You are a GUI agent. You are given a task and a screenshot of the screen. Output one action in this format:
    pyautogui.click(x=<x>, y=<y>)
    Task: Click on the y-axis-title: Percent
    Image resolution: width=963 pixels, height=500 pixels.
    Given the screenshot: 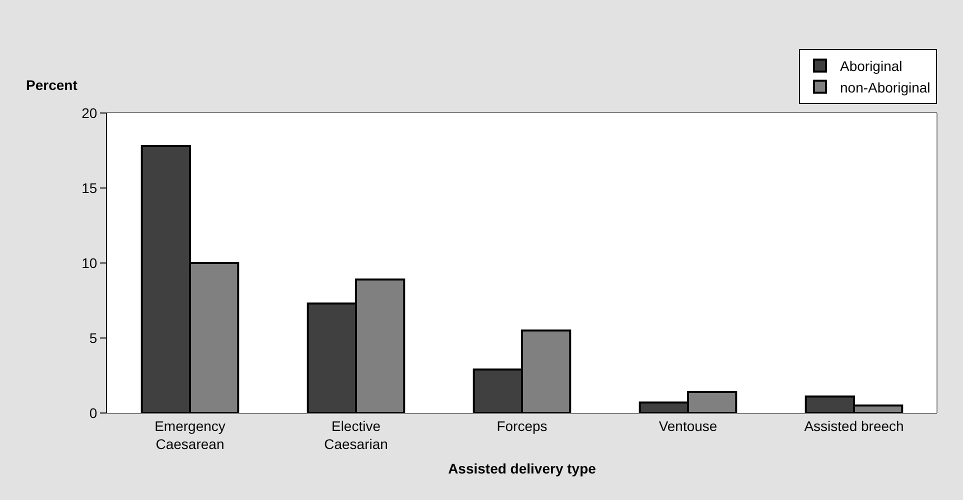 What is the action you would take?
    pyautogui.click(x=52, y=85)
    